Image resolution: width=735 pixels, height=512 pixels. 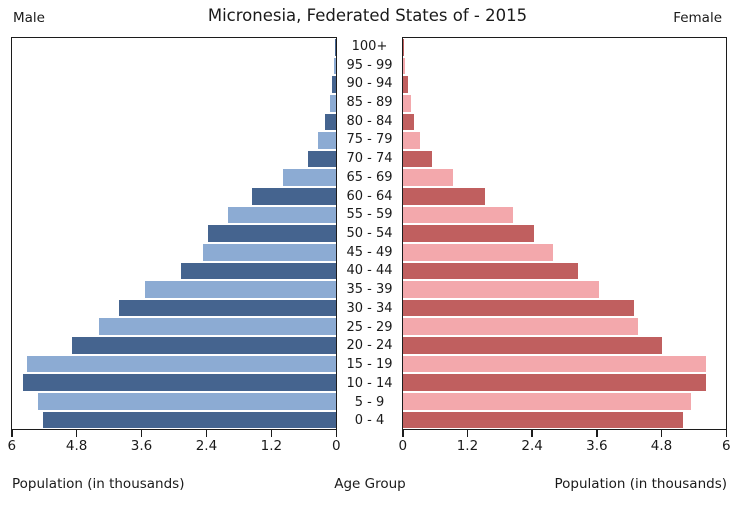 I want to click on tick-label-female-2.4: 2.4, so click(x=532, y=446).